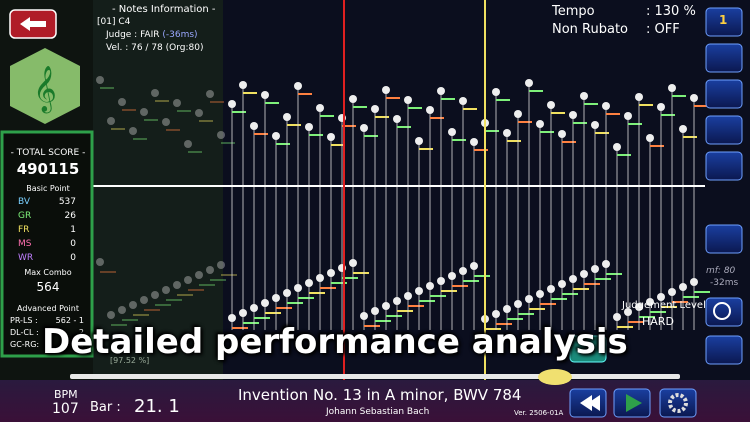  I want to click on tempo-value: : 130 %, so click(671, 11).